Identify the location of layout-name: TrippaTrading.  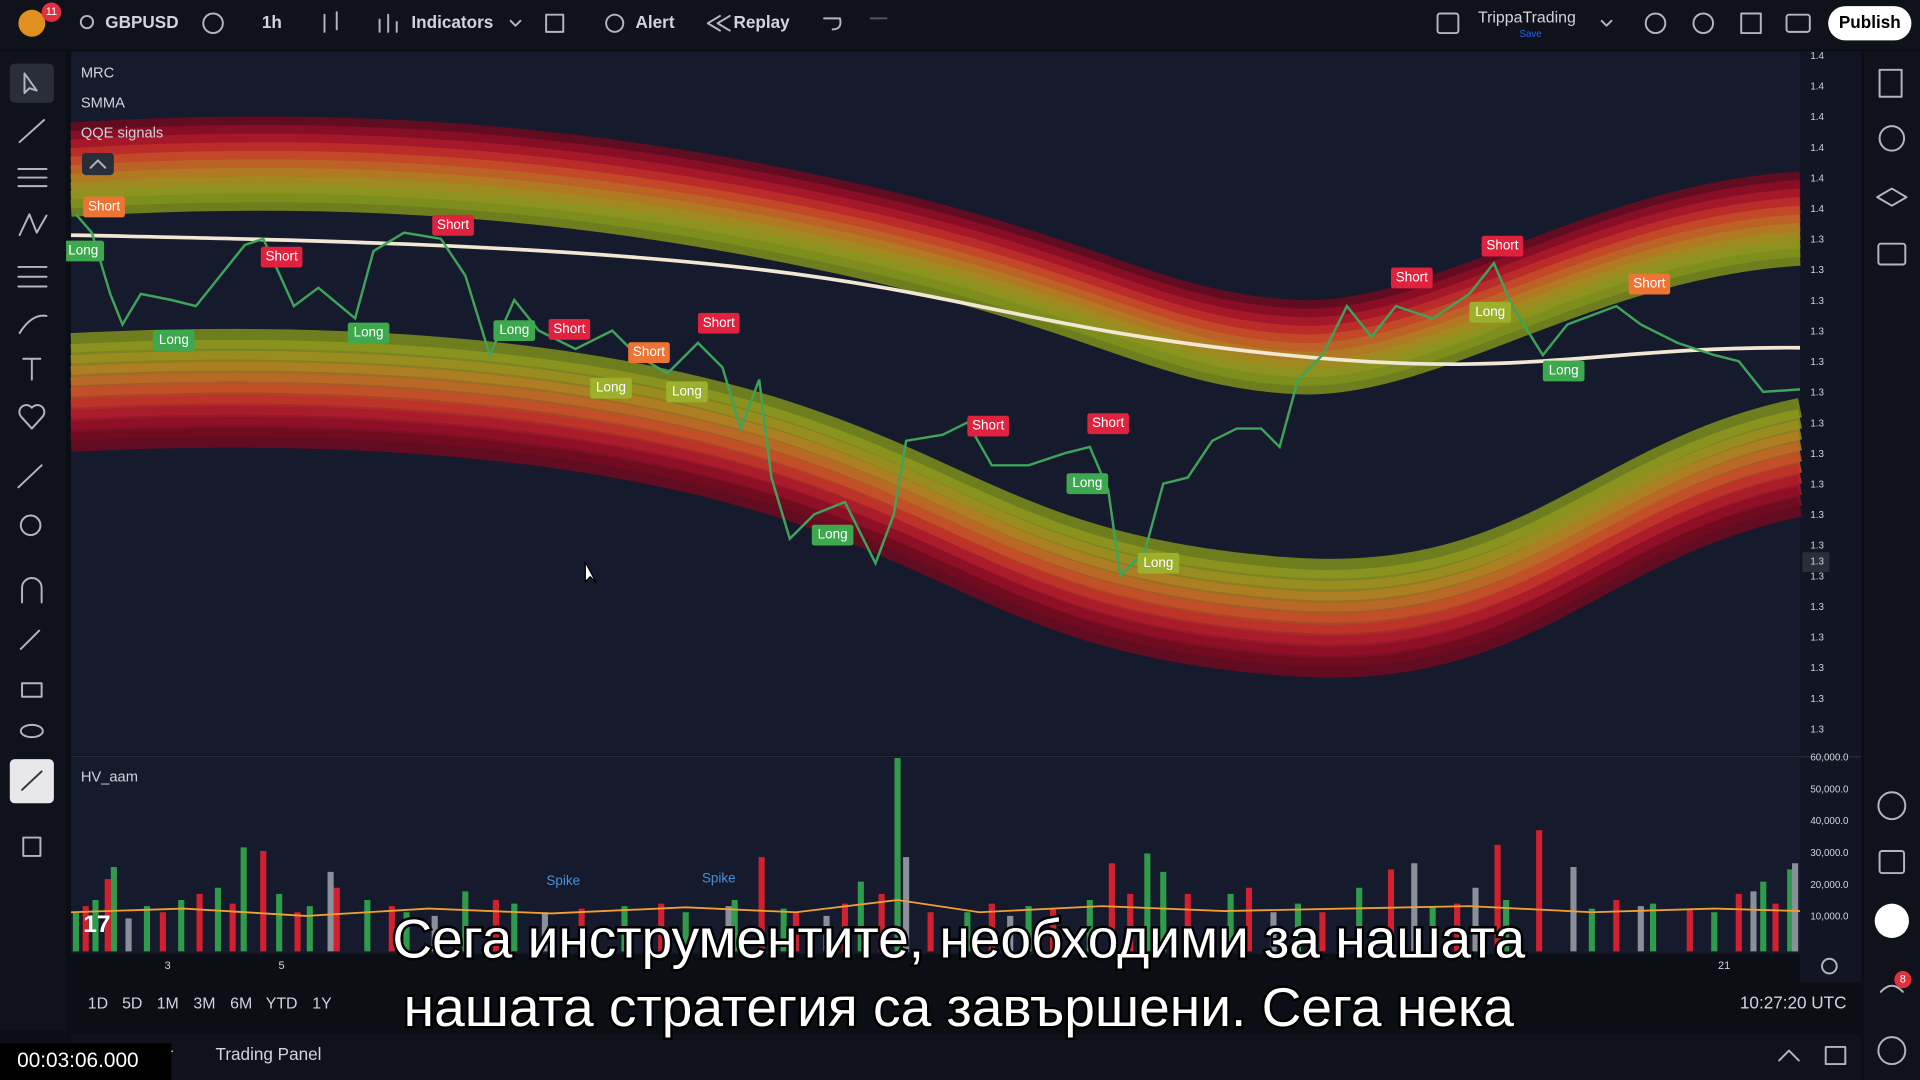
(1527, 18).